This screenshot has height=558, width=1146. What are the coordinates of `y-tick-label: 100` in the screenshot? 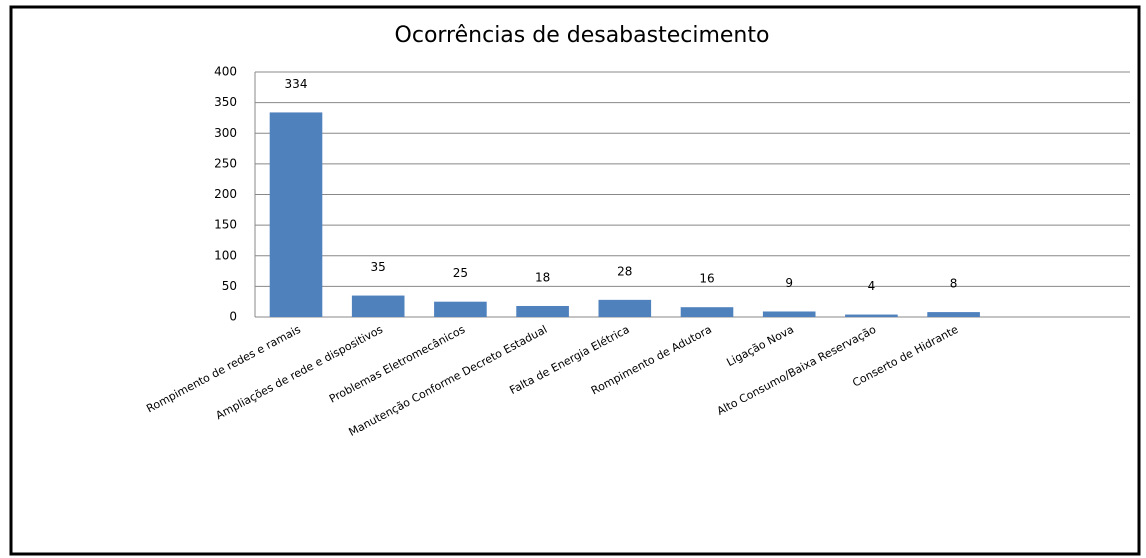 It's located at (225, 255).